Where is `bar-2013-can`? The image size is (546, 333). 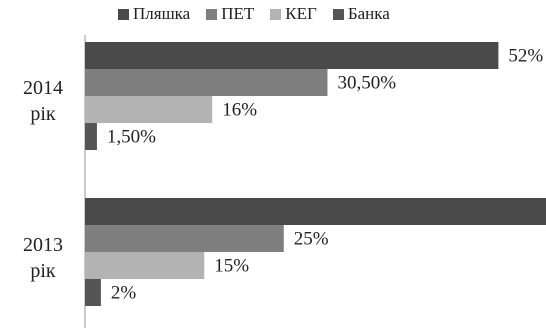 bar-2013-can is located at coordinates (93, 292).